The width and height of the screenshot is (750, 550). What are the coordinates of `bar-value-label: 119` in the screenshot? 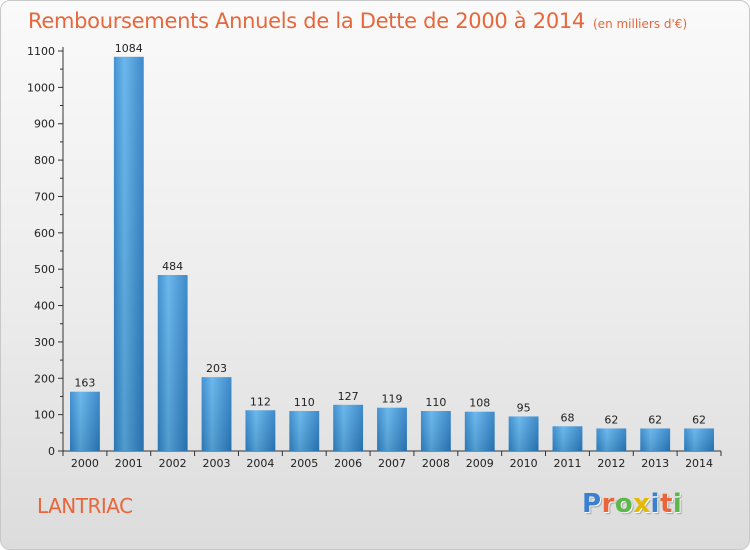 It's located at (392, 399).